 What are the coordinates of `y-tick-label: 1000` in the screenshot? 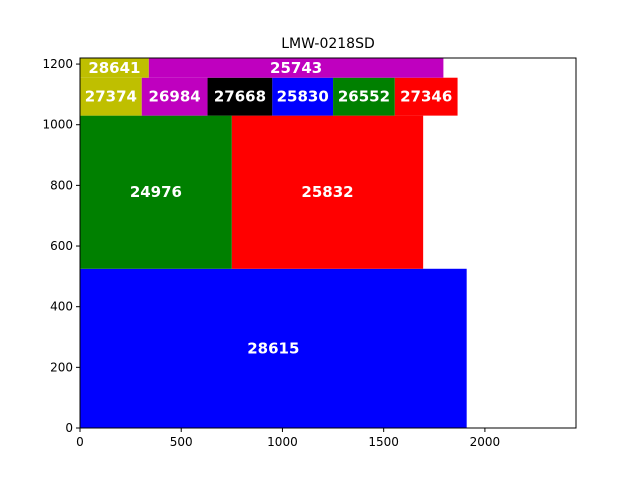 It's located at (57, 125).